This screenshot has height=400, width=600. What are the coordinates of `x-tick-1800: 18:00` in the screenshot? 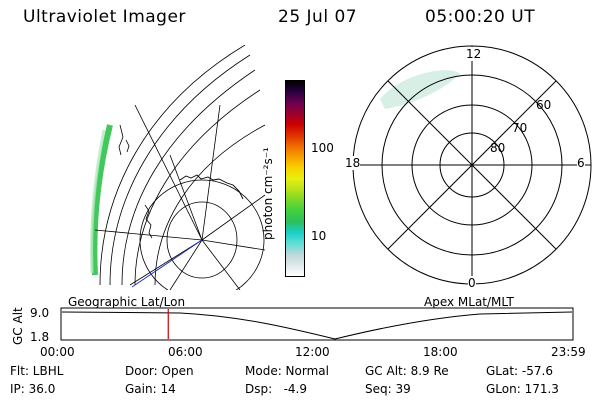 It's located at (440, 352).